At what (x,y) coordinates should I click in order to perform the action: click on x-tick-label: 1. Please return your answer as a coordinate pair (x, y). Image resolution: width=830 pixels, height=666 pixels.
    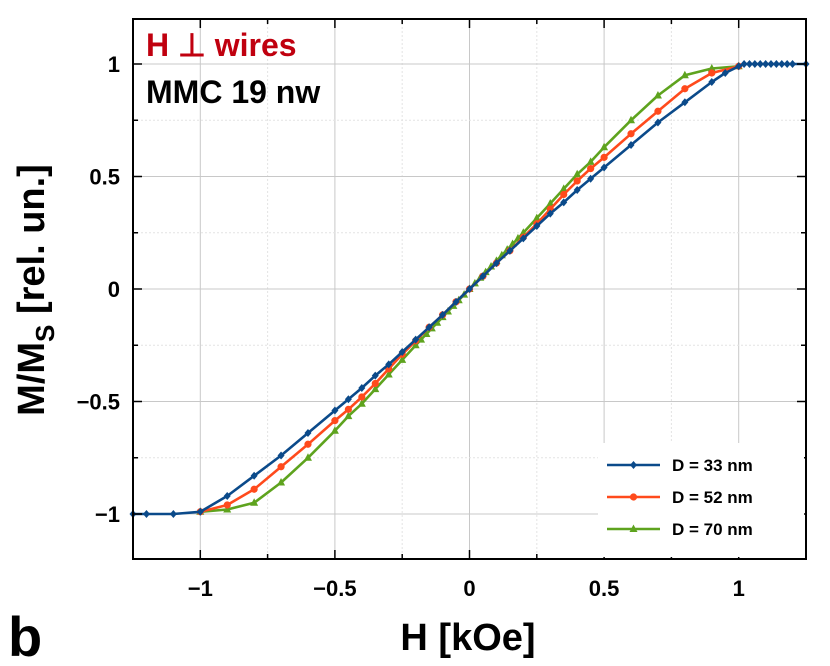
    Looking at the image, I should click on (739, 588).